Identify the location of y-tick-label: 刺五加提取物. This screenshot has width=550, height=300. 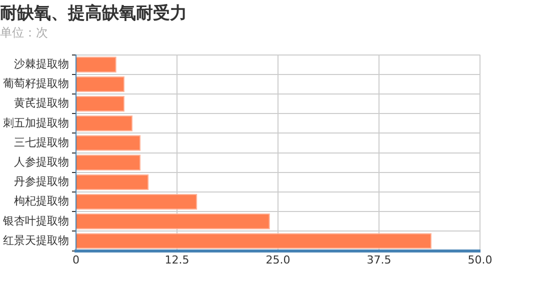
(36, 123).